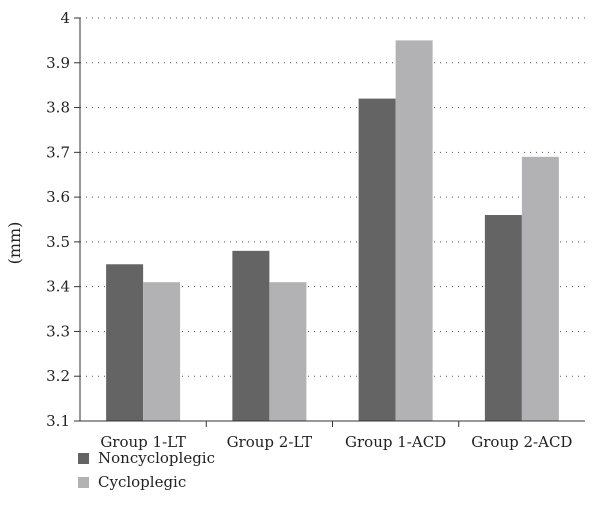  What do you see at coordinates (521, 442) in the screenshot?
I see `x-category-label: Group 2-ACD` at bounding box center [521, 442].